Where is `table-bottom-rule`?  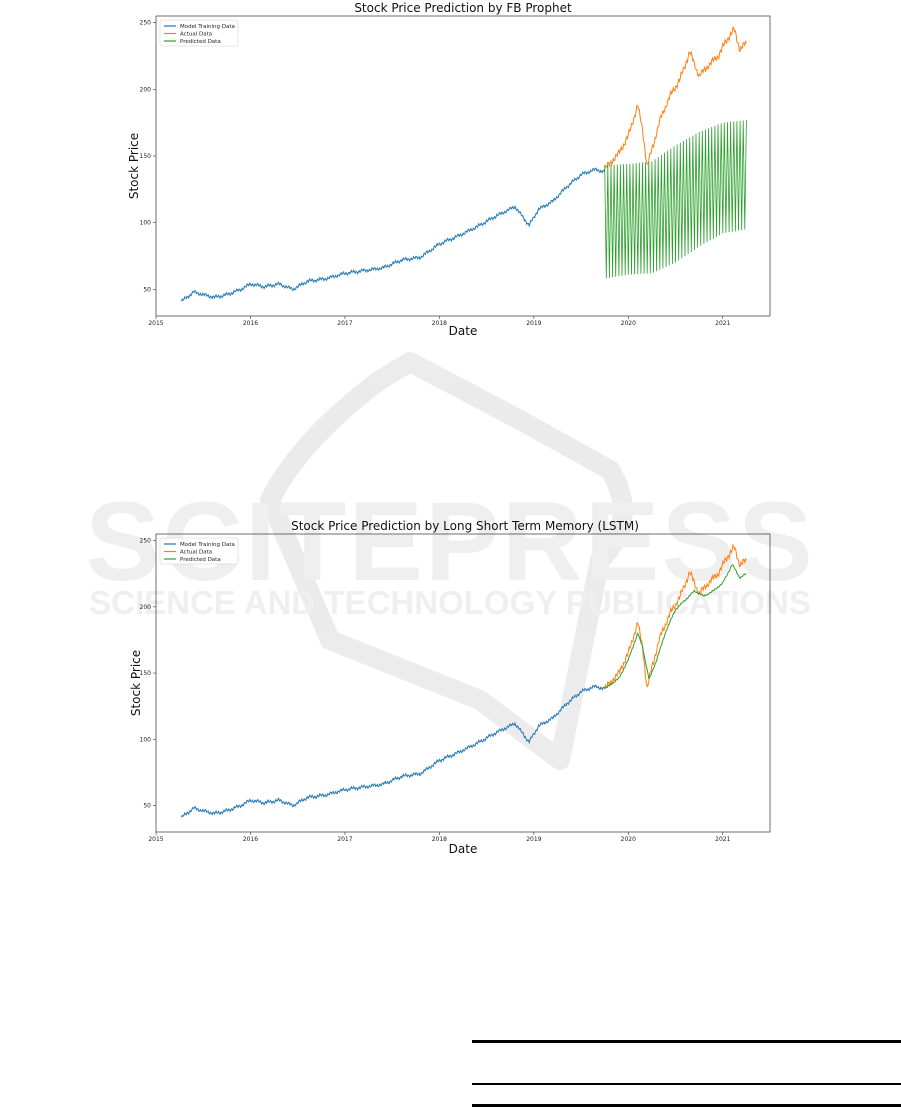
table-bottom-rule is located at coordinates (686, 1105).